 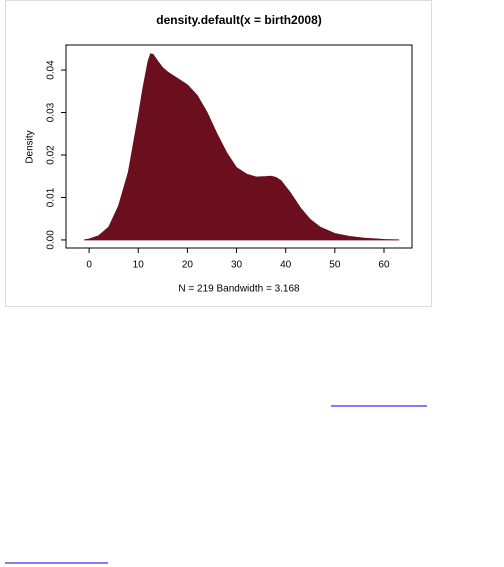 I want to click on x-tick-label: 50, so click(x=335, y=265).